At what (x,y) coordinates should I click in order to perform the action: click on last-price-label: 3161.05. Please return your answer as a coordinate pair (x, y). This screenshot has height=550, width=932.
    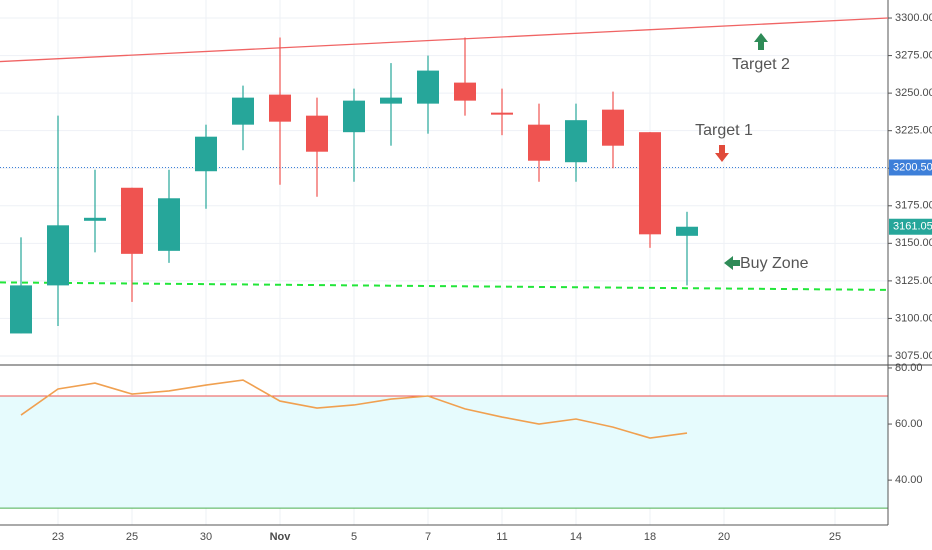
    Looking at the image, I should click on (912, 227).